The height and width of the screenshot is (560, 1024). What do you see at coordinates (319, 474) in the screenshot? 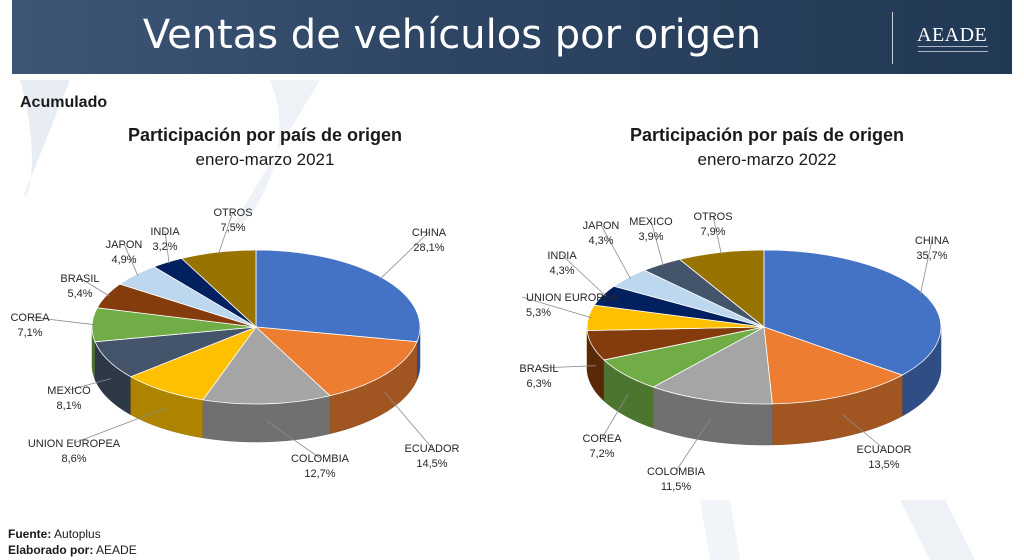
I see `slice-value-colombia: 12,7%` at bounding box center [319, 474].